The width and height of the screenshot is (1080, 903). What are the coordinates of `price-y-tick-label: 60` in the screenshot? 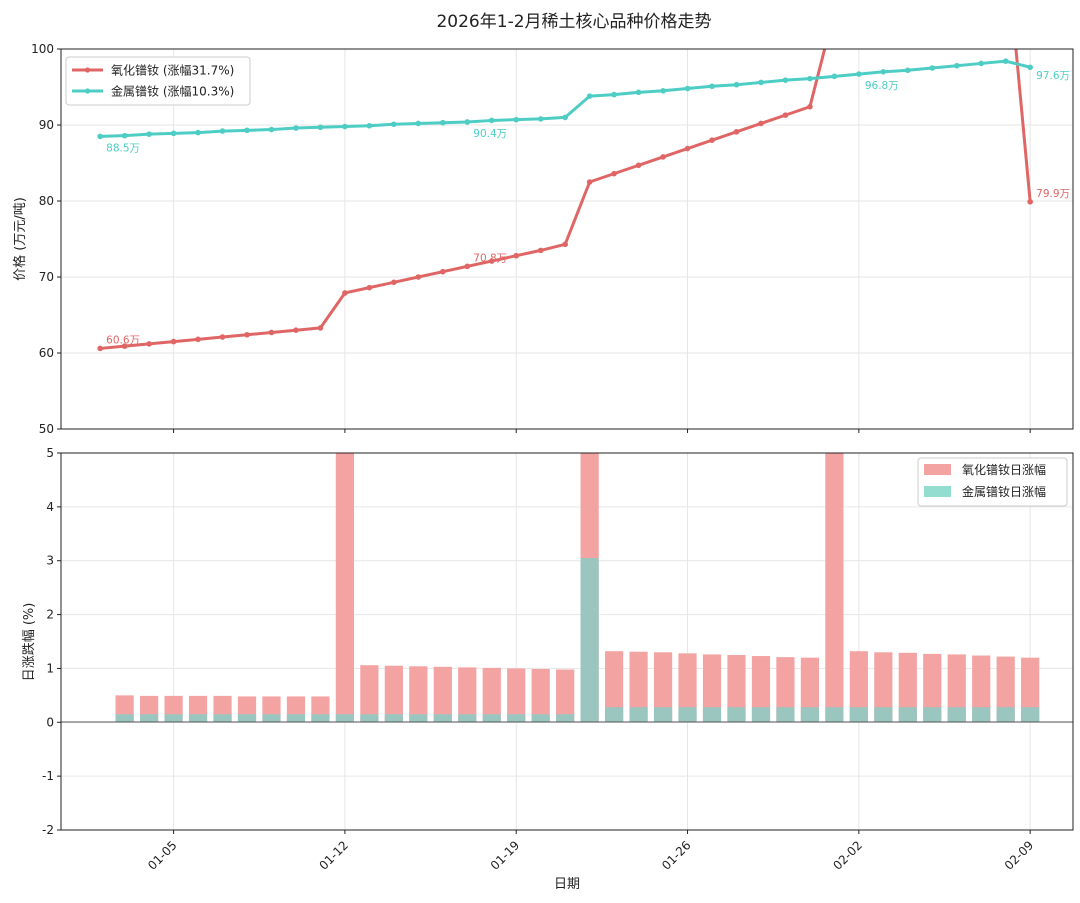 It's located at (46, 353).